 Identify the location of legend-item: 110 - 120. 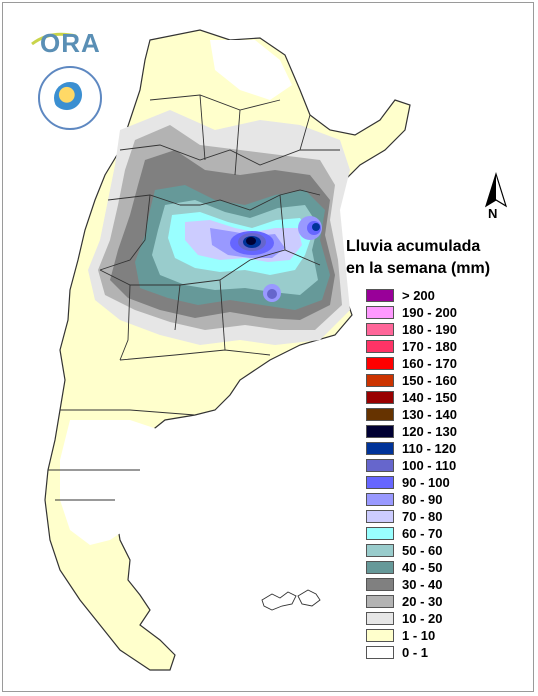
(441, 448).